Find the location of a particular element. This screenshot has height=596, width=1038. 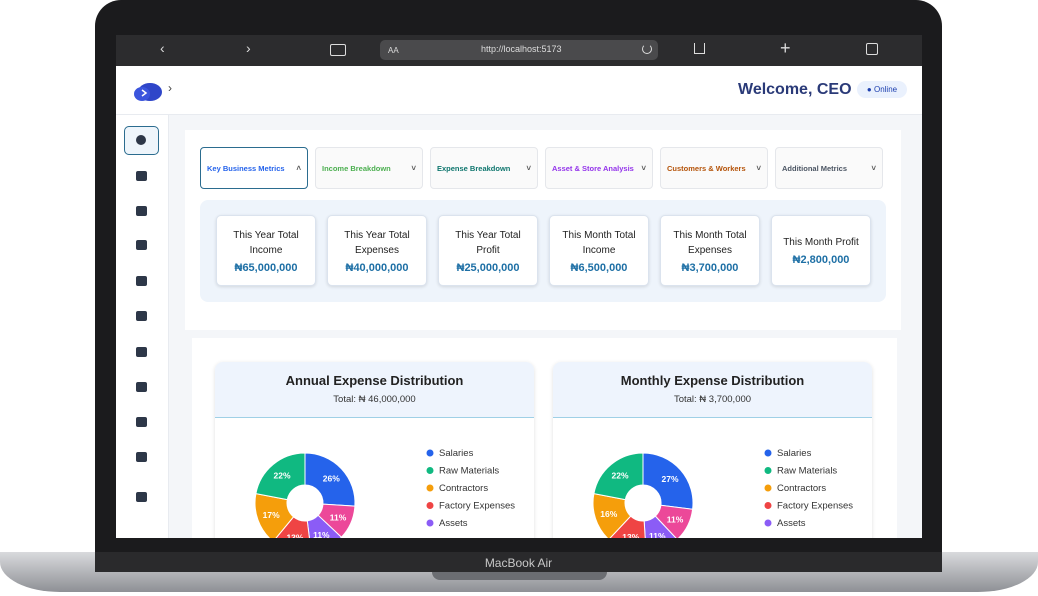

tab: Additional Metrics ˅ is located at coordinates (829, 168).